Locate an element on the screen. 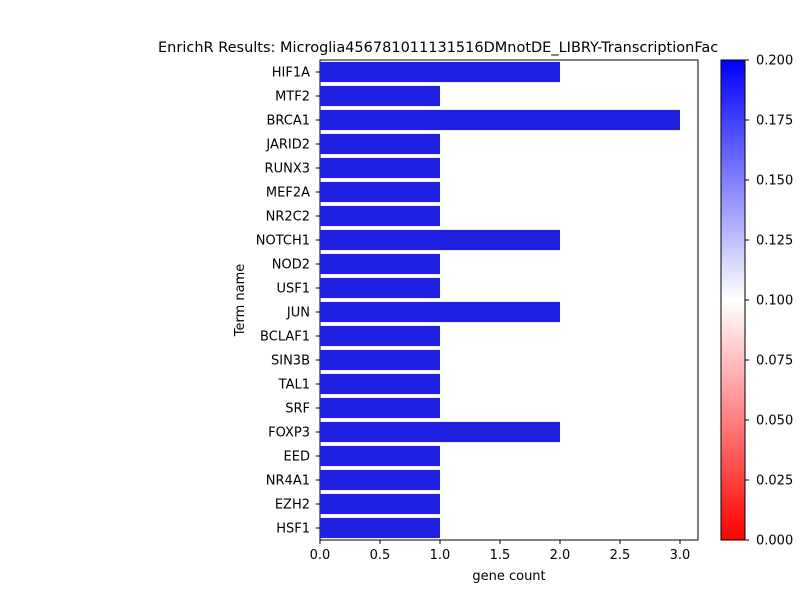  x-tick-labels: 0.0 0.5 1.0 1.5 2.0 2.5 3.0 is located at coordinates (500, 551).